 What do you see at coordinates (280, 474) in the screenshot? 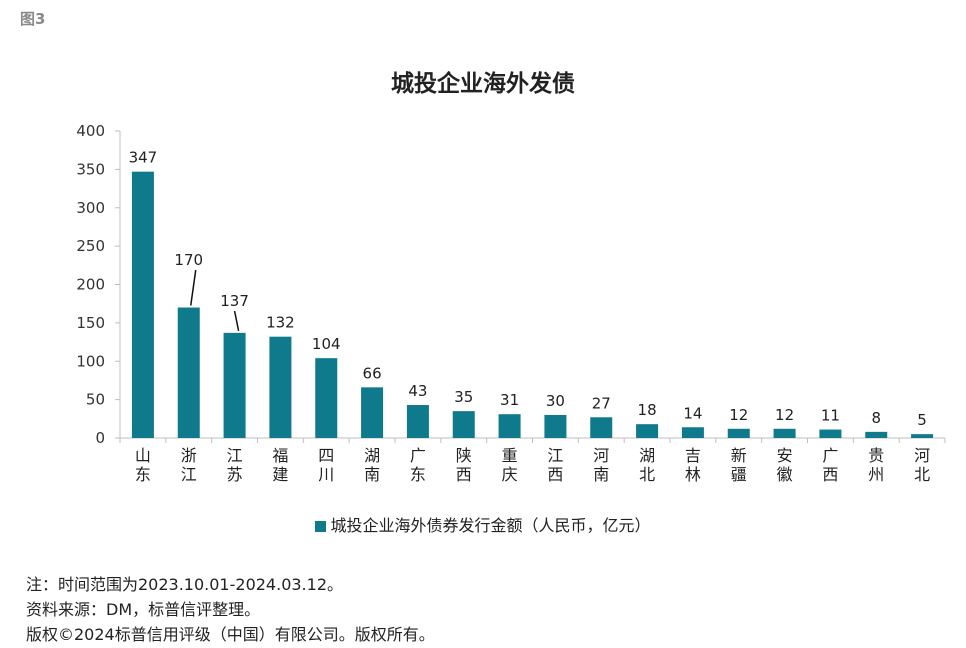
I see `x-tick-label: 建` at bounding box center [280, 474].